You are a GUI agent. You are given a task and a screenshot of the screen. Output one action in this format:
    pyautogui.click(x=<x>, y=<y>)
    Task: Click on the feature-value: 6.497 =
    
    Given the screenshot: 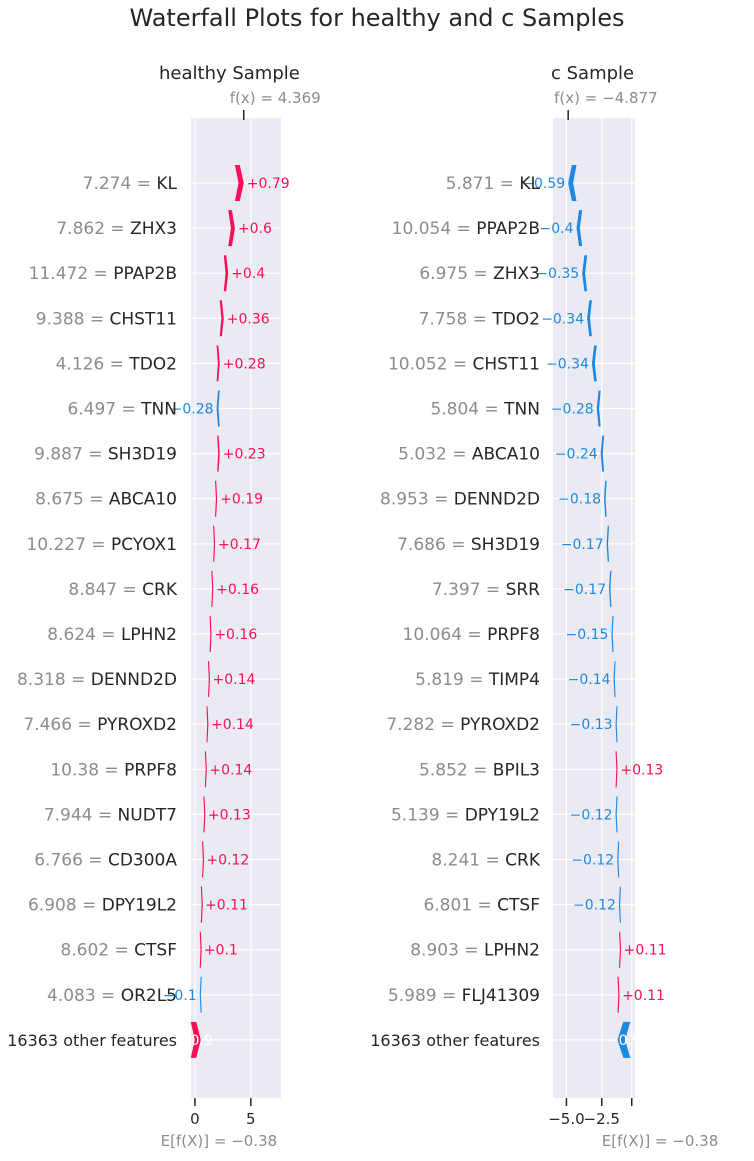 What is the action you would take?
    pyautogui.click(x=104, y=410)
    